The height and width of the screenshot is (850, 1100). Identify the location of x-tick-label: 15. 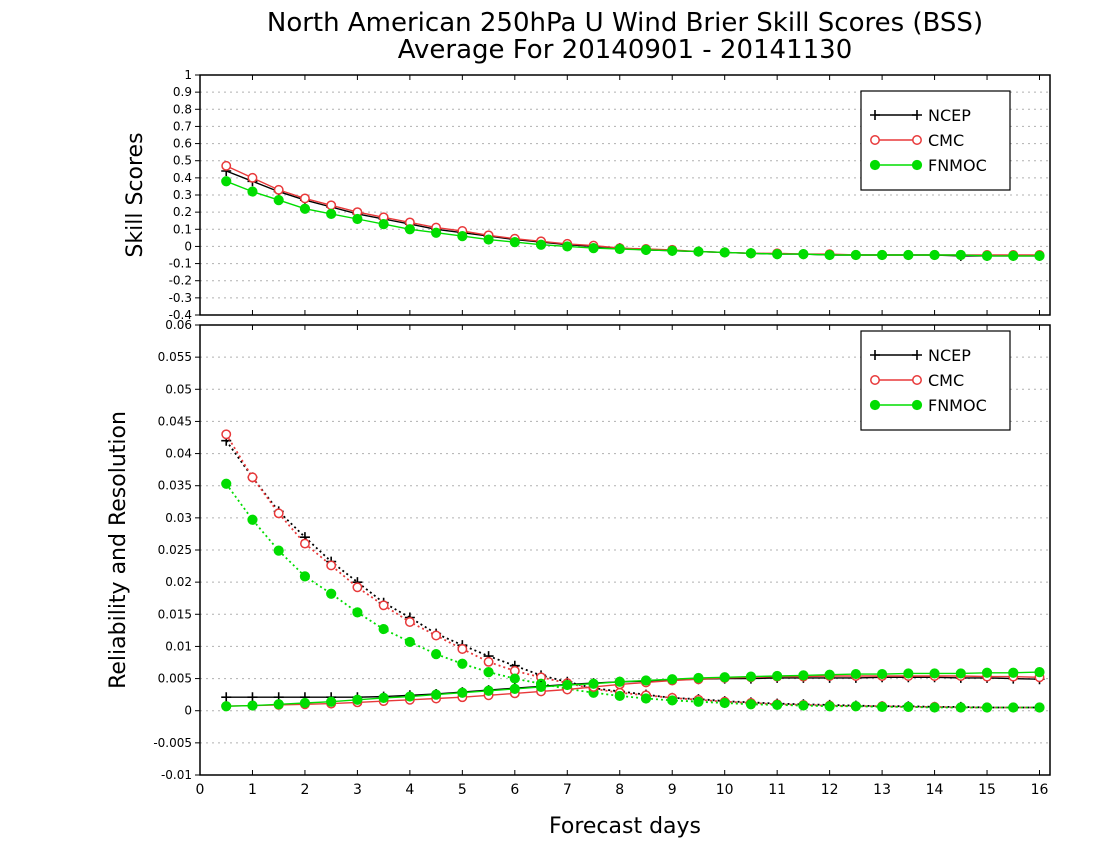
(987, 790).